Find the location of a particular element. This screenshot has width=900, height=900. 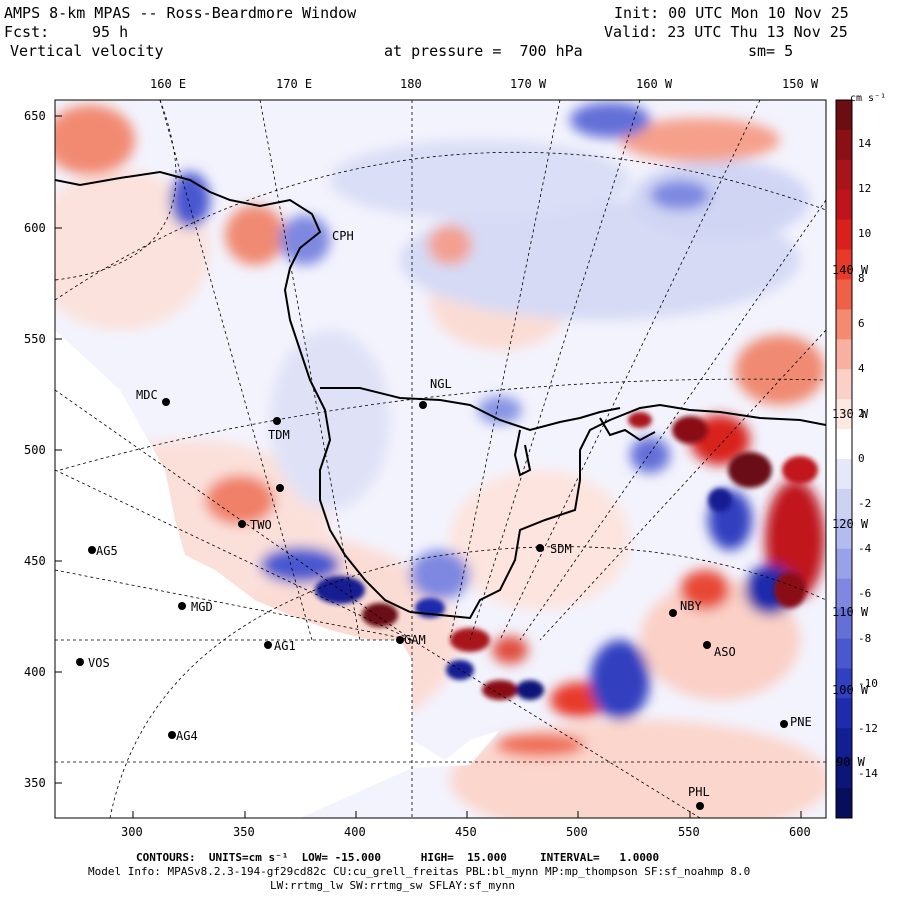

physics-info: LW:rrtmg_lw SW:rrtmg_sw SFLAY:sf_mynn is located at coordinates (393, 885).